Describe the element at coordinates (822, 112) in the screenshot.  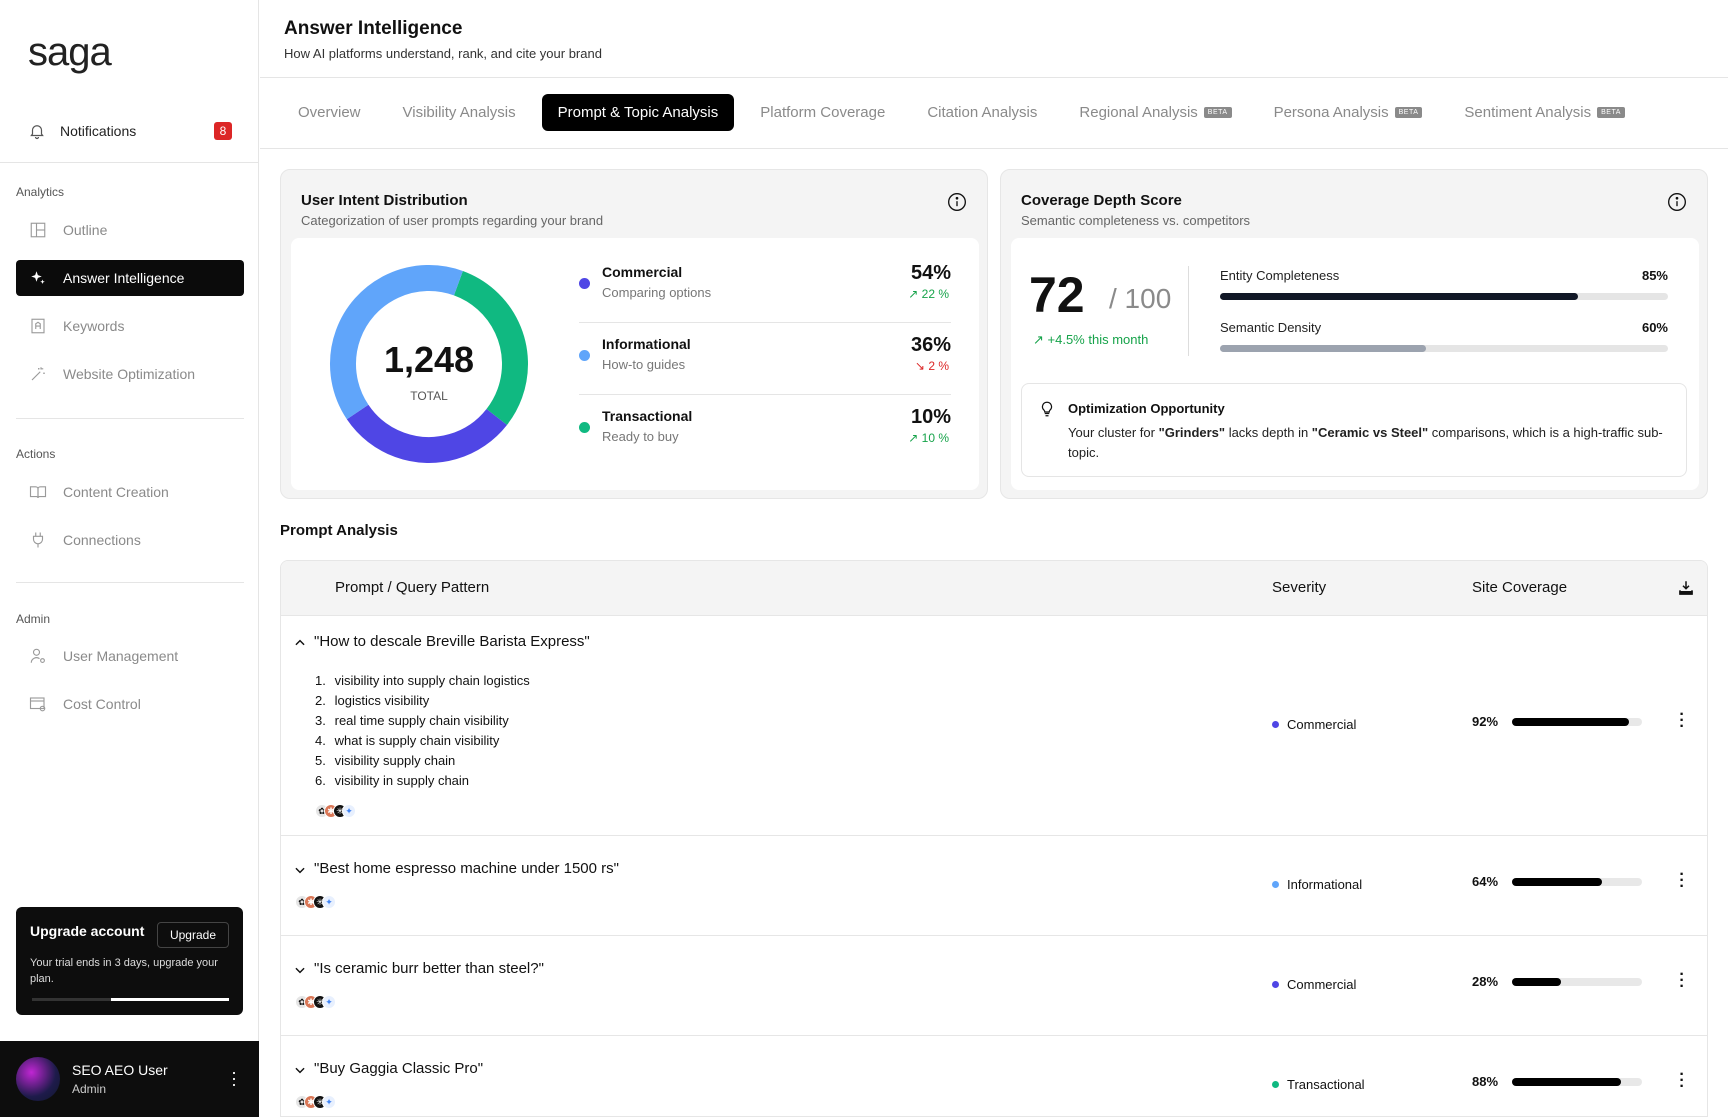
I see `tab-platform-coverage: Platform Coverage` at that location.